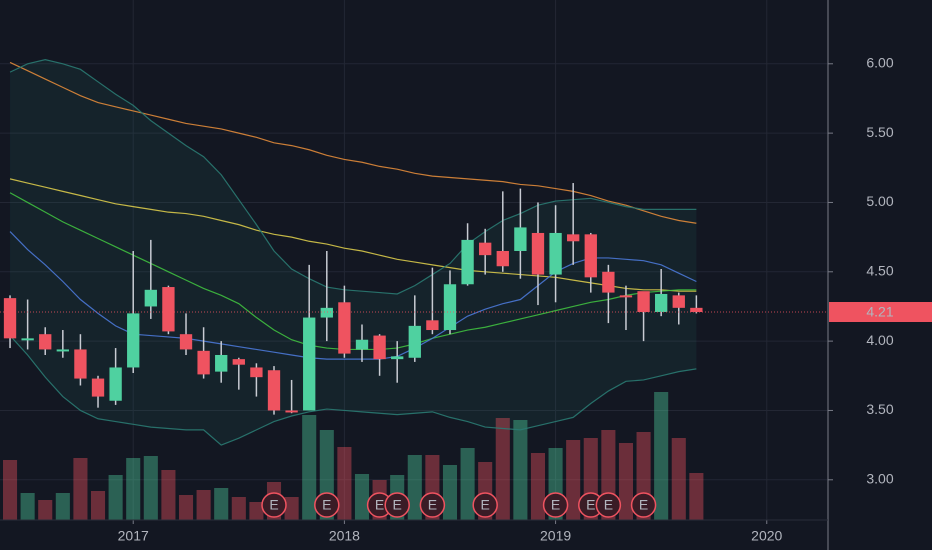 The height and width of the screenshot is (550, 932). What do you see at coordinates (879, 478) in the screenshot?
I see `y-tick-label: 3.00` at bounding box center [879, 478].